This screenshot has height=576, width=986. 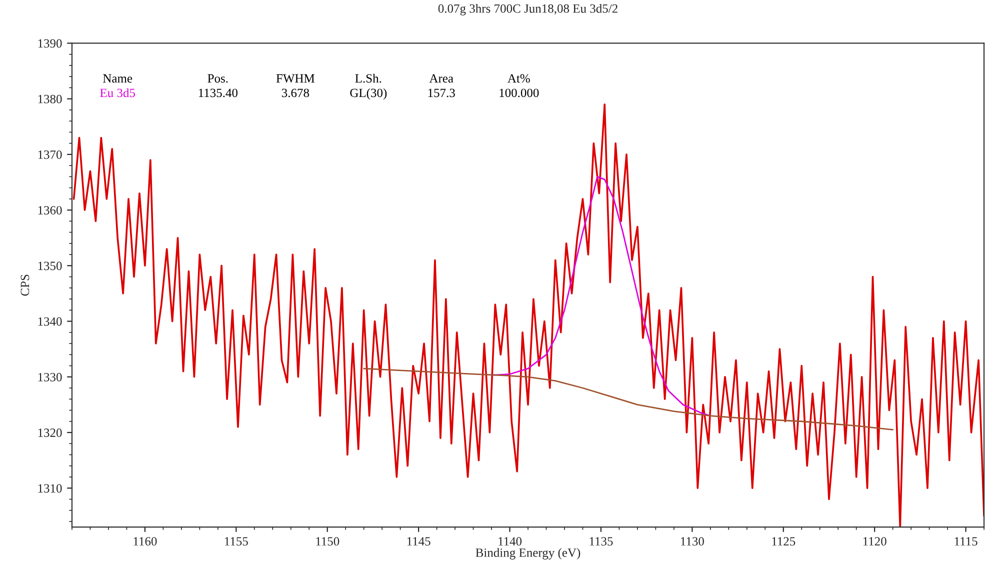 I want to click on x-axis-title: Binding Energy (eV), so click(x=528, y=554).